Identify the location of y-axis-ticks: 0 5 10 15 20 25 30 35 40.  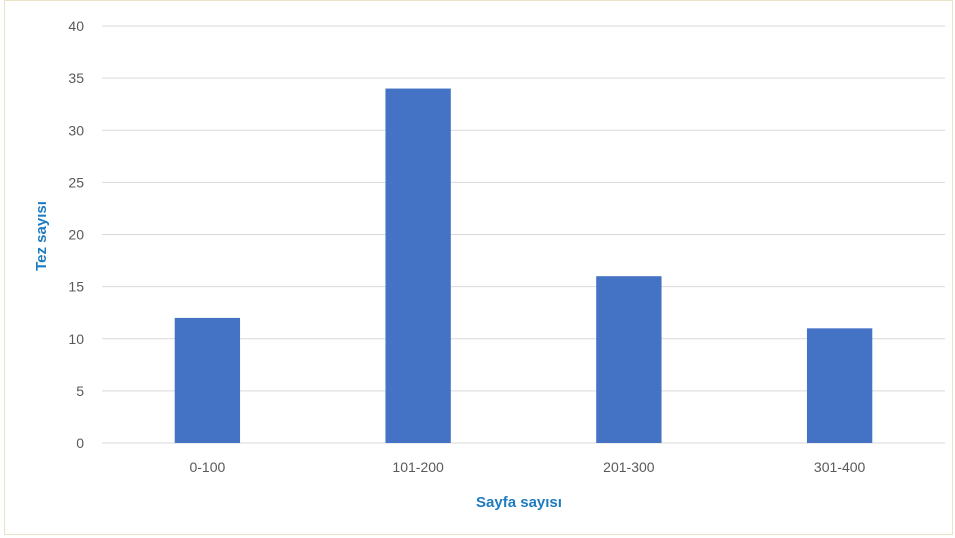
(76, 234).